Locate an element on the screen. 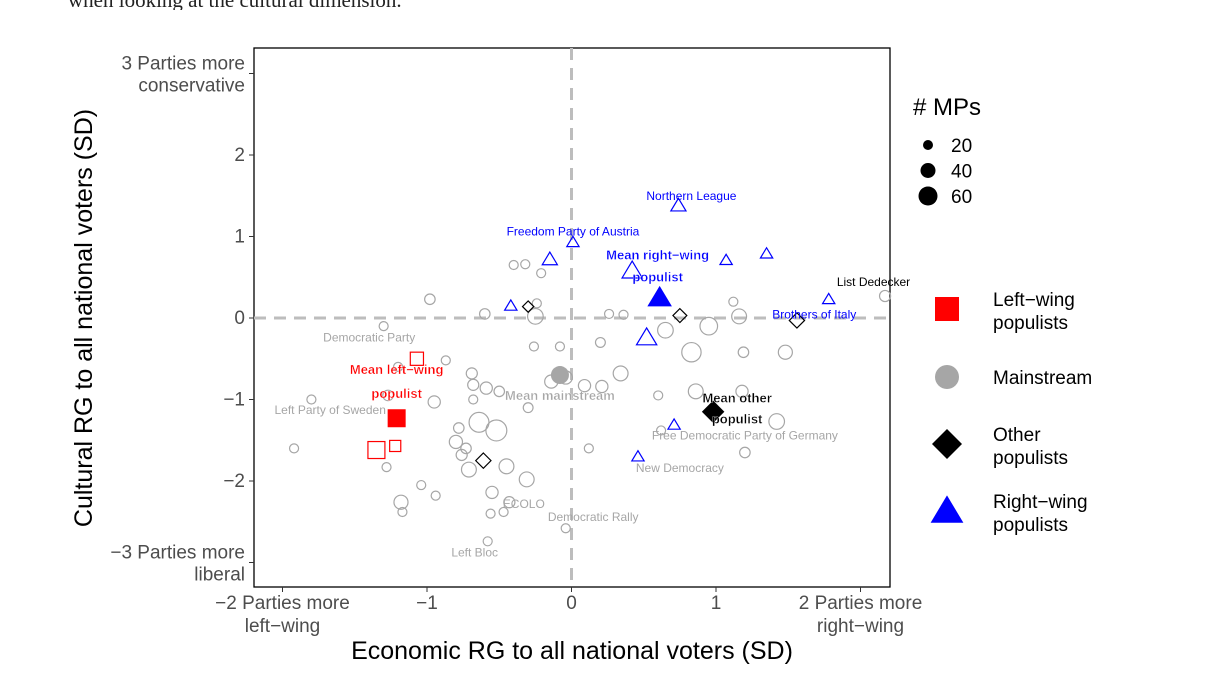  group-legend-label: Mainstream is located at coordinates (1042, 378).